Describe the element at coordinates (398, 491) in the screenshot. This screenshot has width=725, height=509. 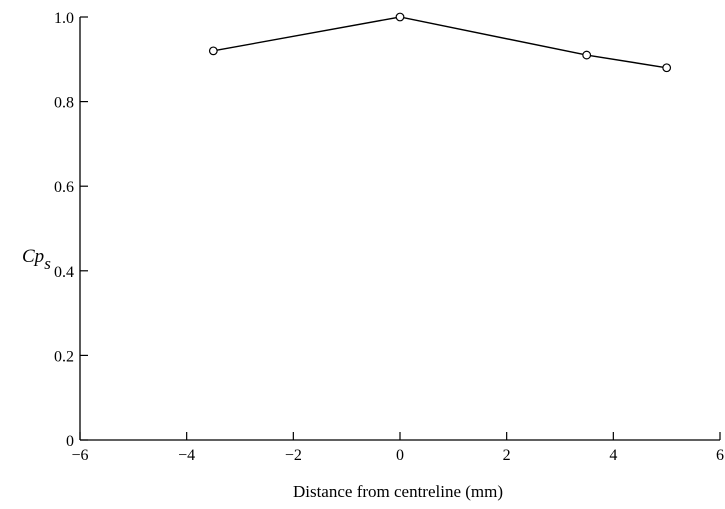
I see `x-axis-label: Distance from centreline (mm)` at that location.